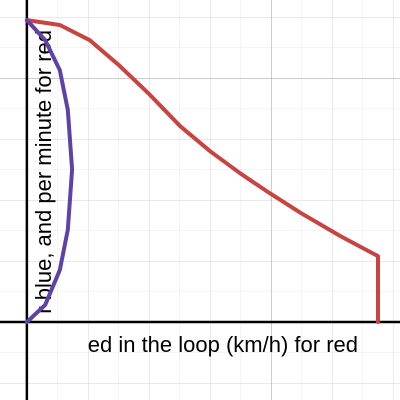 This screenshot has height=400, width=400. Describe the element at coordinates (43, 172) in the screenshot. I see `y-axis-label: r blue, and per minute for red` at that location.